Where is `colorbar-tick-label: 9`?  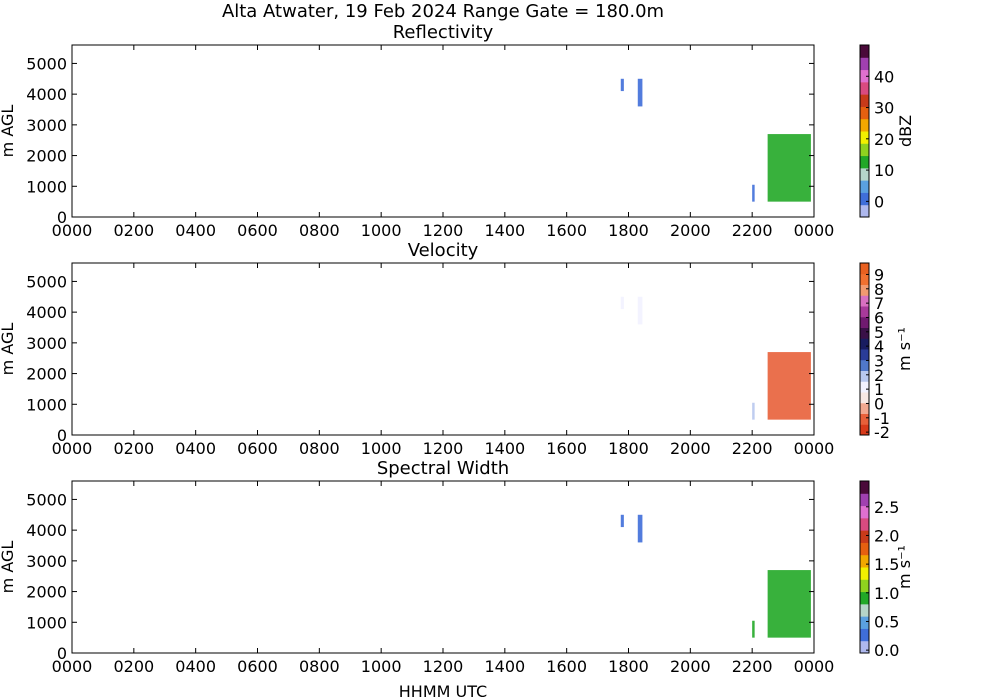 colorbar-tick-label: 9 is located at coordinates (879, 274).